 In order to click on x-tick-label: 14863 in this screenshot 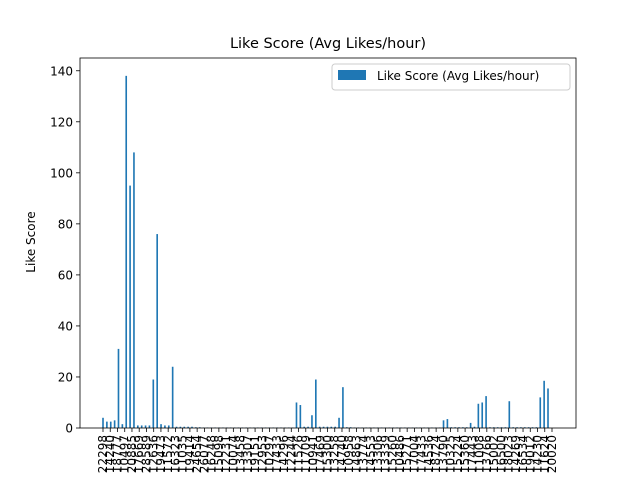, I will do `click(356, 454)`.